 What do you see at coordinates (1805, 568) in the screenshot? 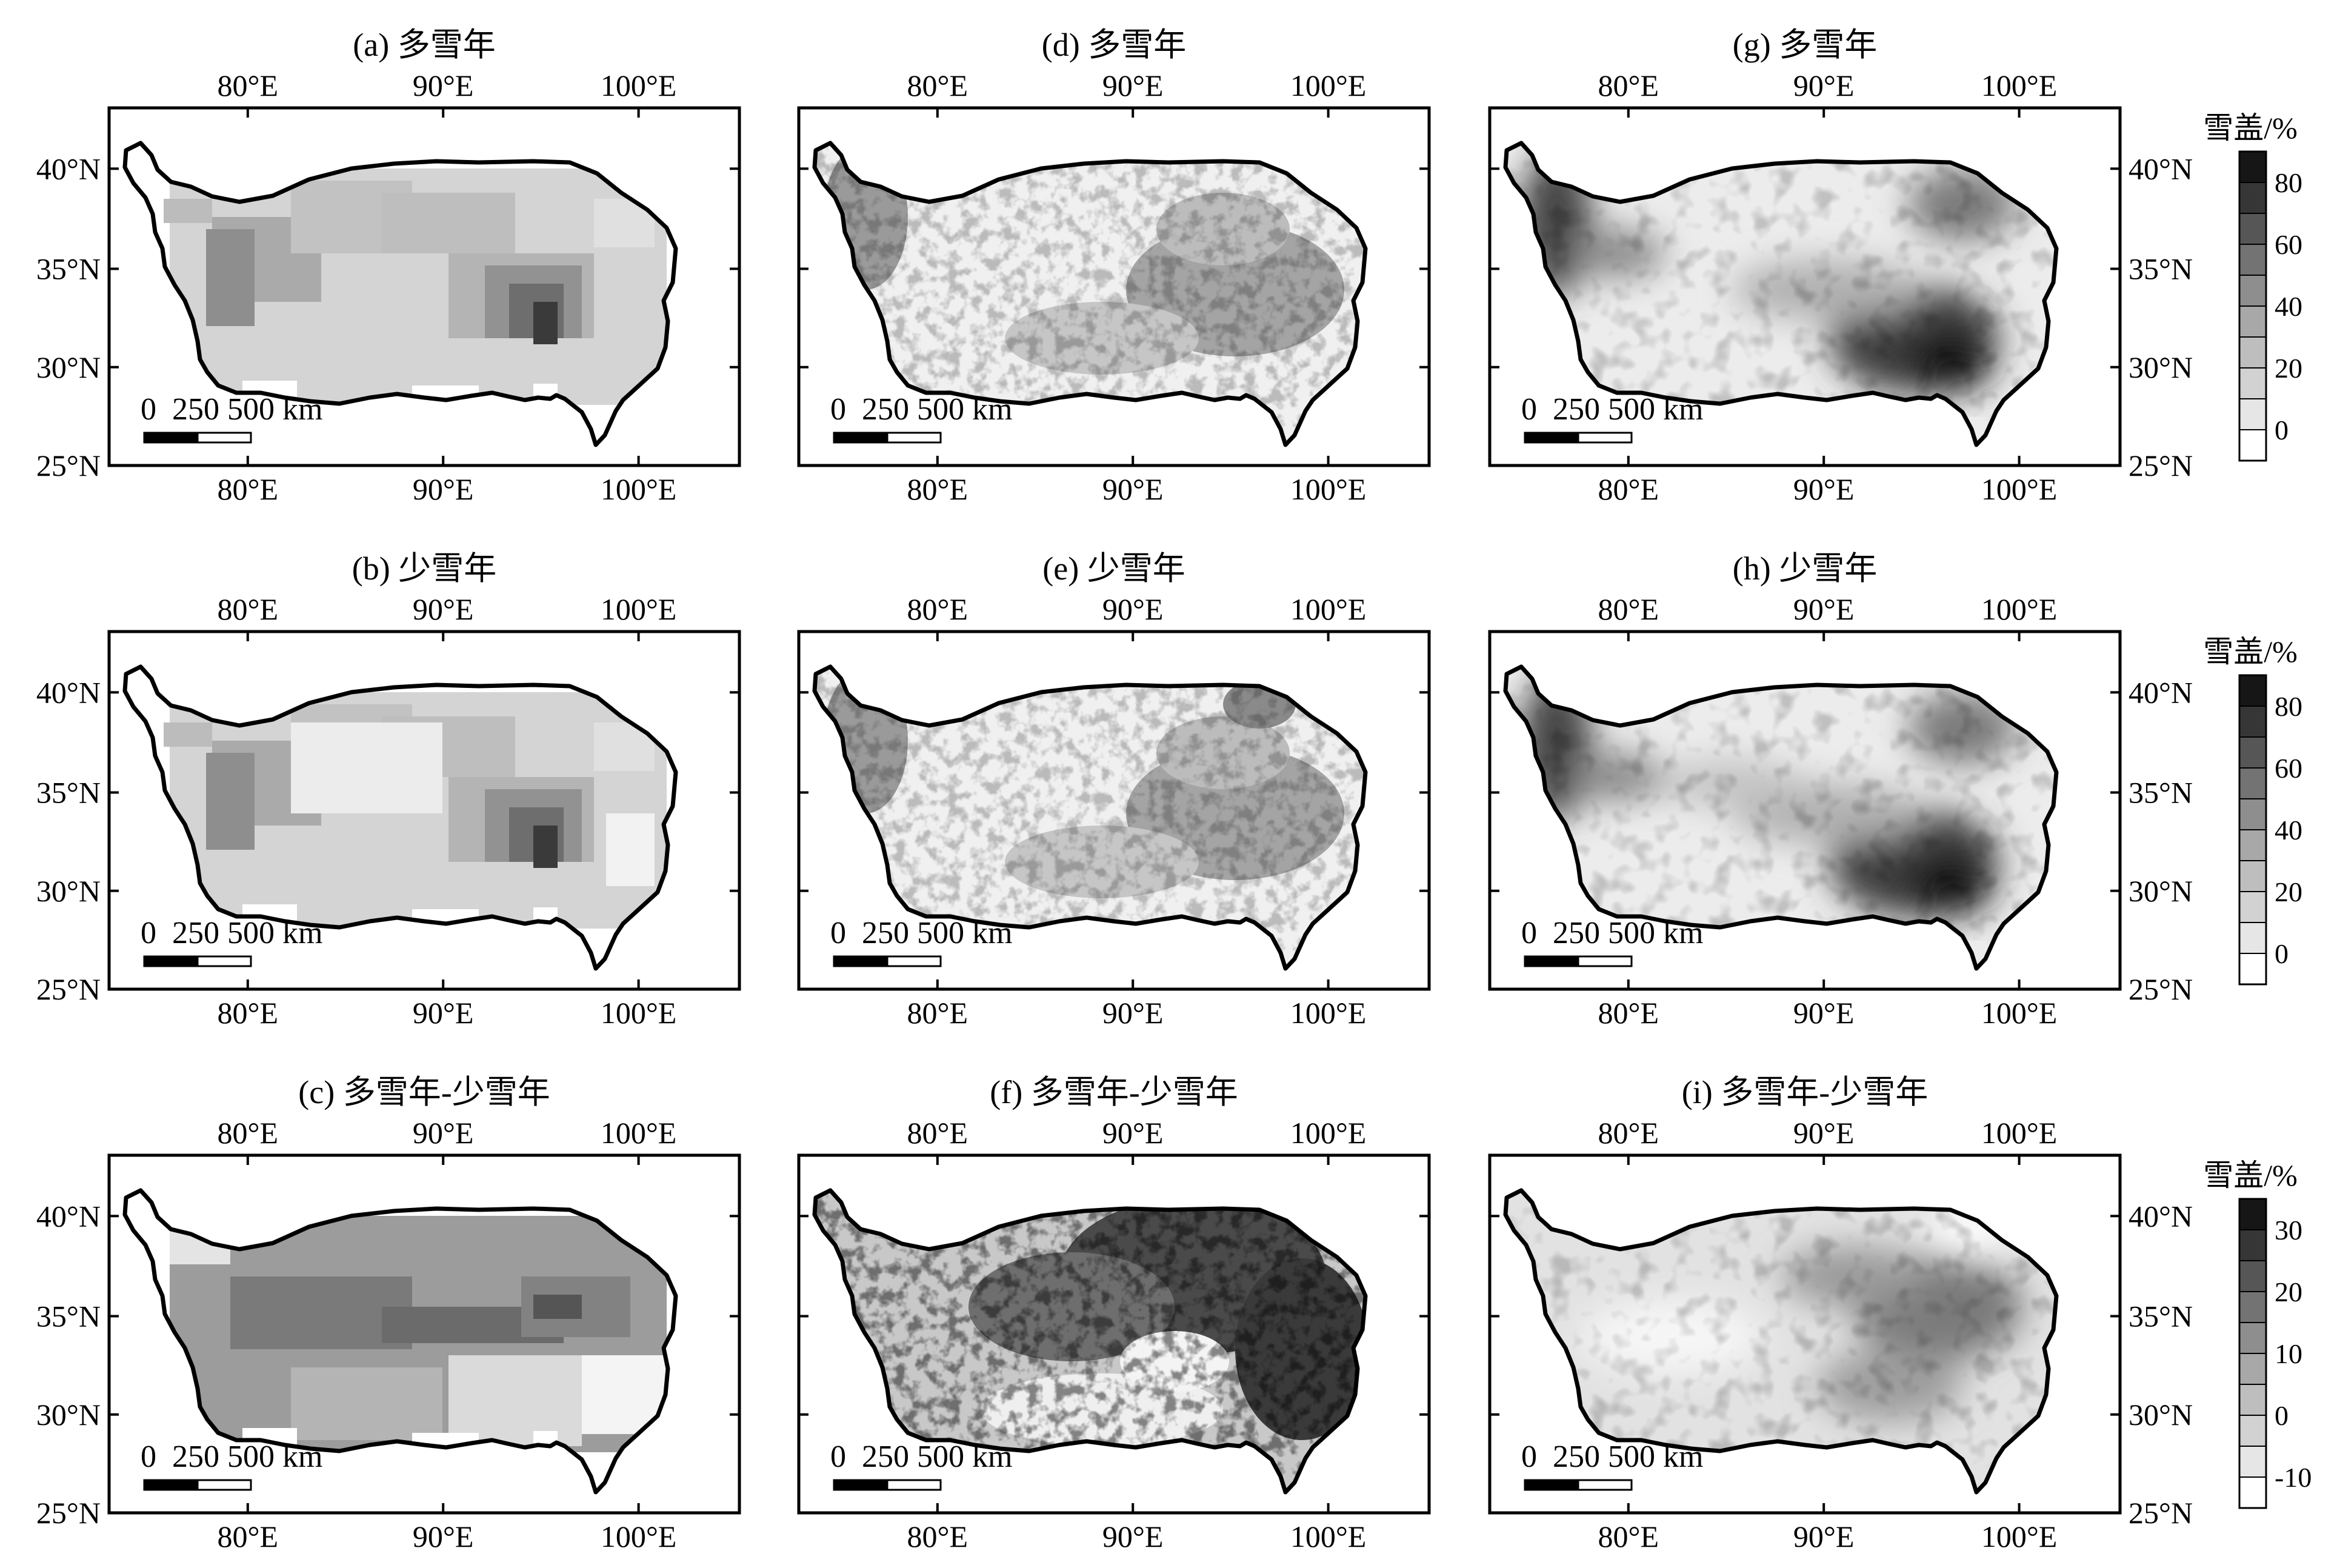
I see `panel-title: (h) 少雪年` at bounding box center [1805, 568].